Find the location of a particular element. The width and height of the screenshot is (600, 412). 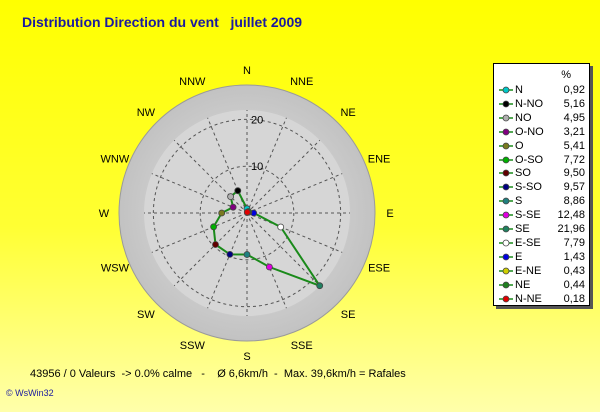

legend-label: S-SO is located at coordinates (528, 187).